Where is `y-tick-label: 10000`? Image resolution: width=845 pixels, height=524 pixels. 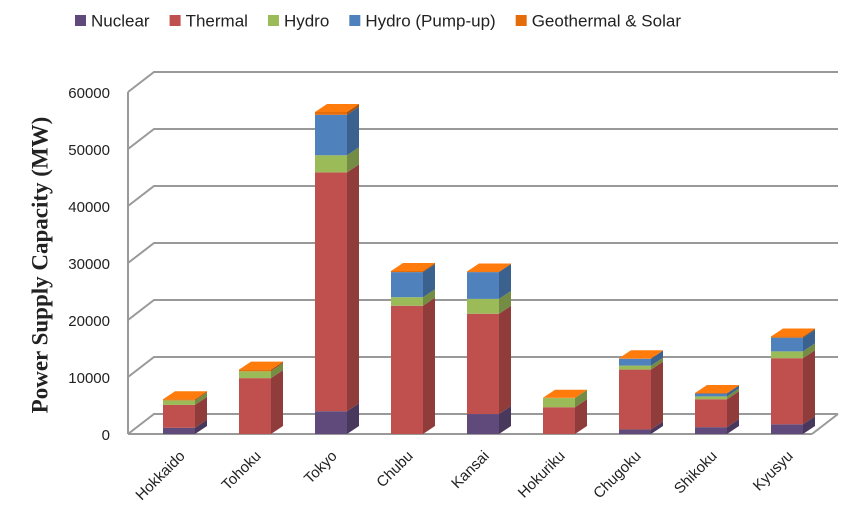
y-tick-label: 10000 is located at coordinates (89, 378).